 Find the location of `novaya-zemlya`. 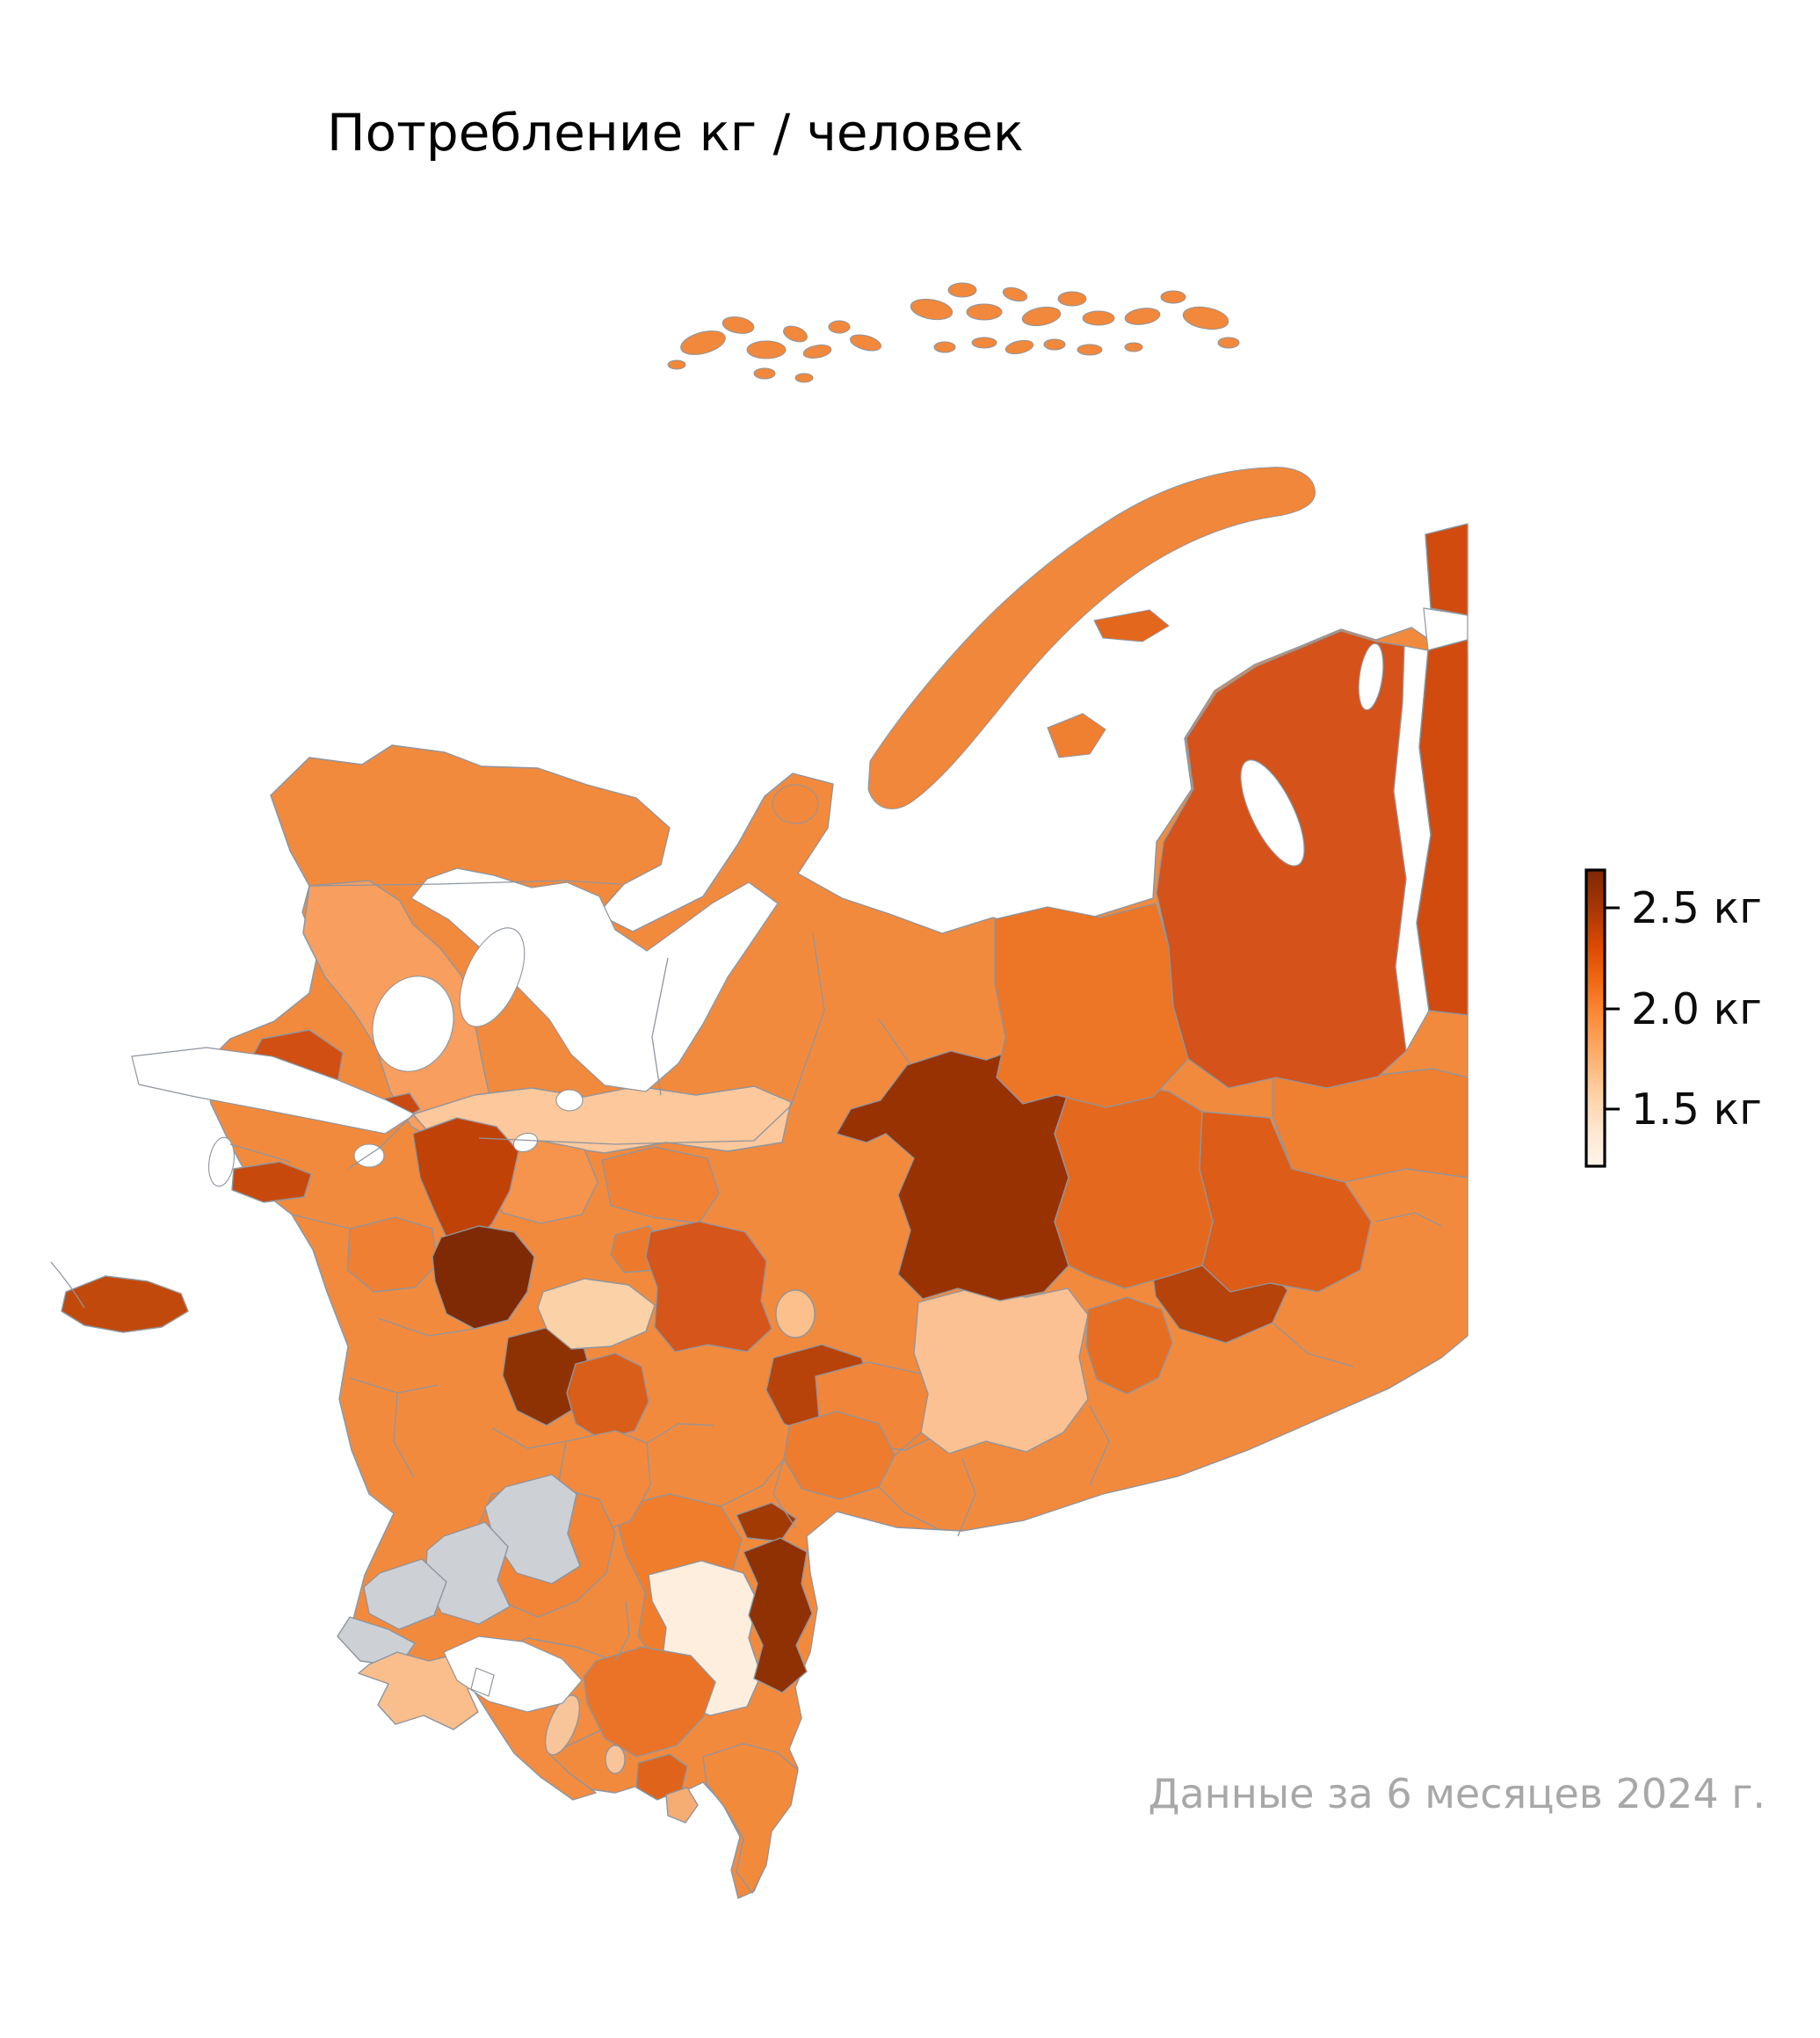

novaya-zemlya is located at coordinates (1091, 638).